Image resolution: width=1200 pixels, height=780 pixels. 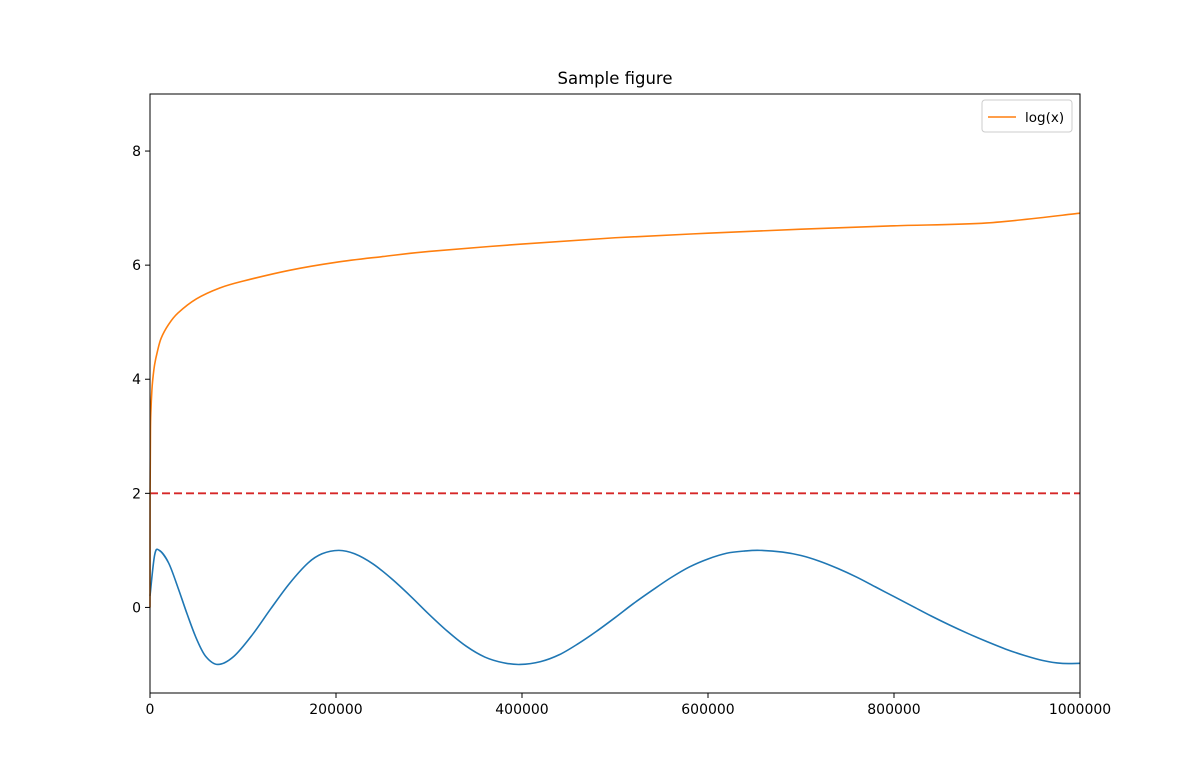 What do you see at coordinates (707, 710) in the screenshot?
I see `x-tick-label: 600000` at bounding box center [707, 710].